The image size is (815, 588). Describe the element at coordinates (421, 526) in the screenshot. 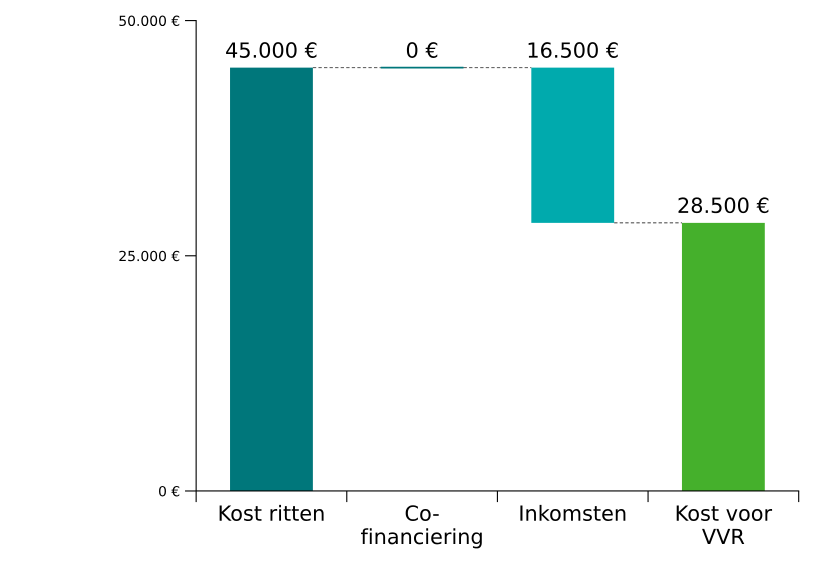

I see `x-tick-label: Co- financiering` at that location.